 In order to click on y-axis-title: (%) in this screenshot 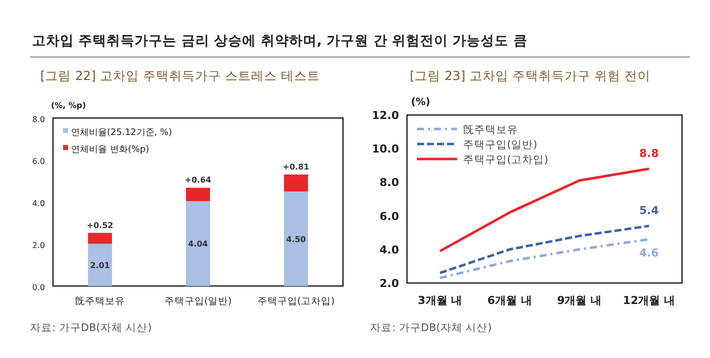, I will do `click(420, 102)`.